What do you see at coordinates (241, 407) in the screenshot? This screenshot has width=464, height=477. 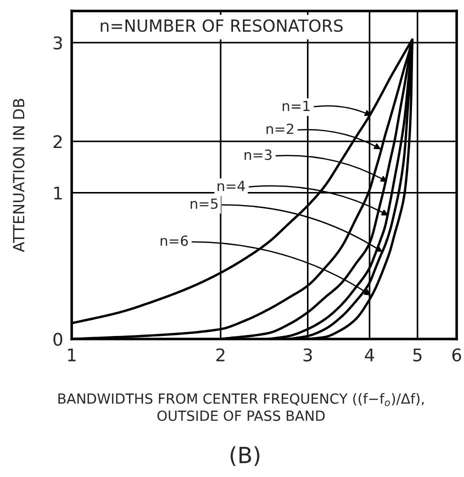 I see `text: BANDWIDTHS FROM CENTER FREQUENCY ((f−f$_{o}$)/Δf), OUTSIDE OF PASS BAND` at bounding box center [241, 407].